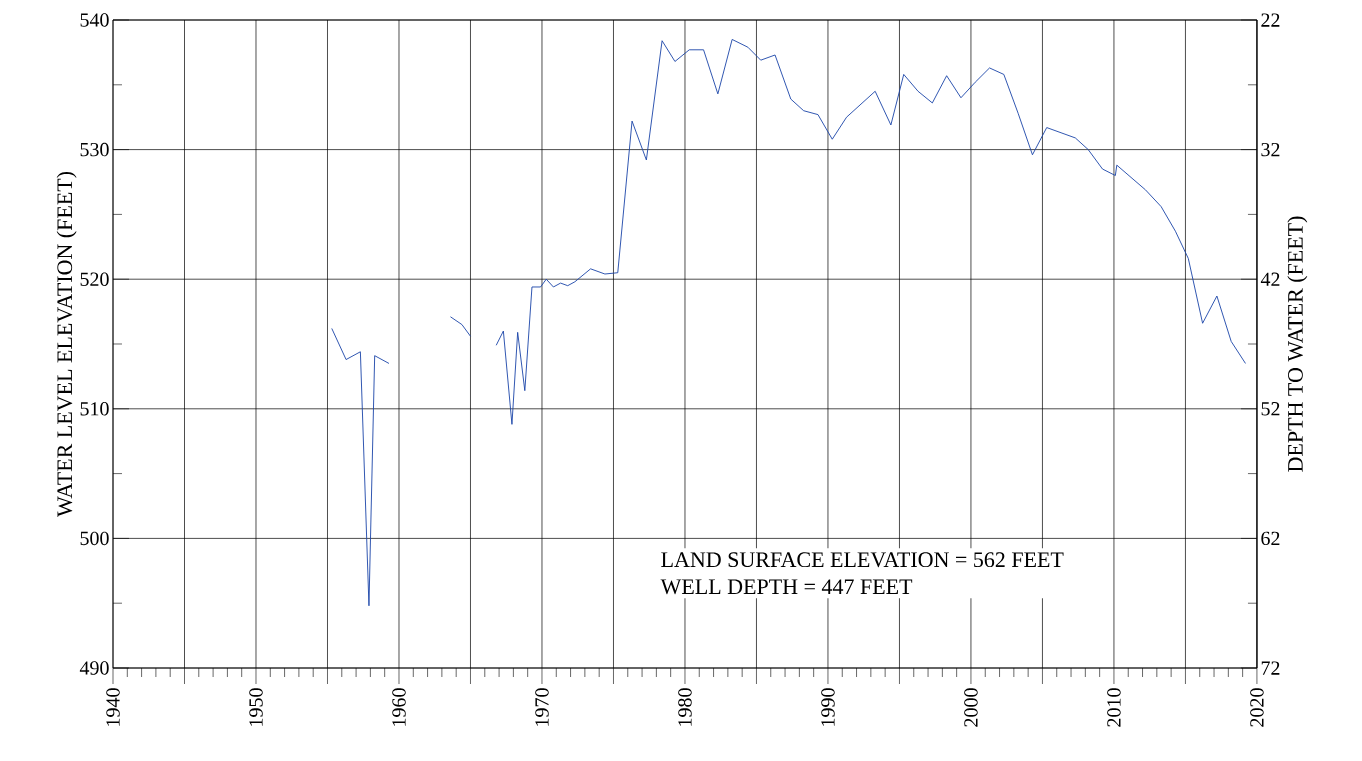 Image resolution: width=1362 pixels, height=761 pixels. Describe the element at coordinates (1270, 668) in the screenshot. I see `y2-tick-label: 72` at that location.